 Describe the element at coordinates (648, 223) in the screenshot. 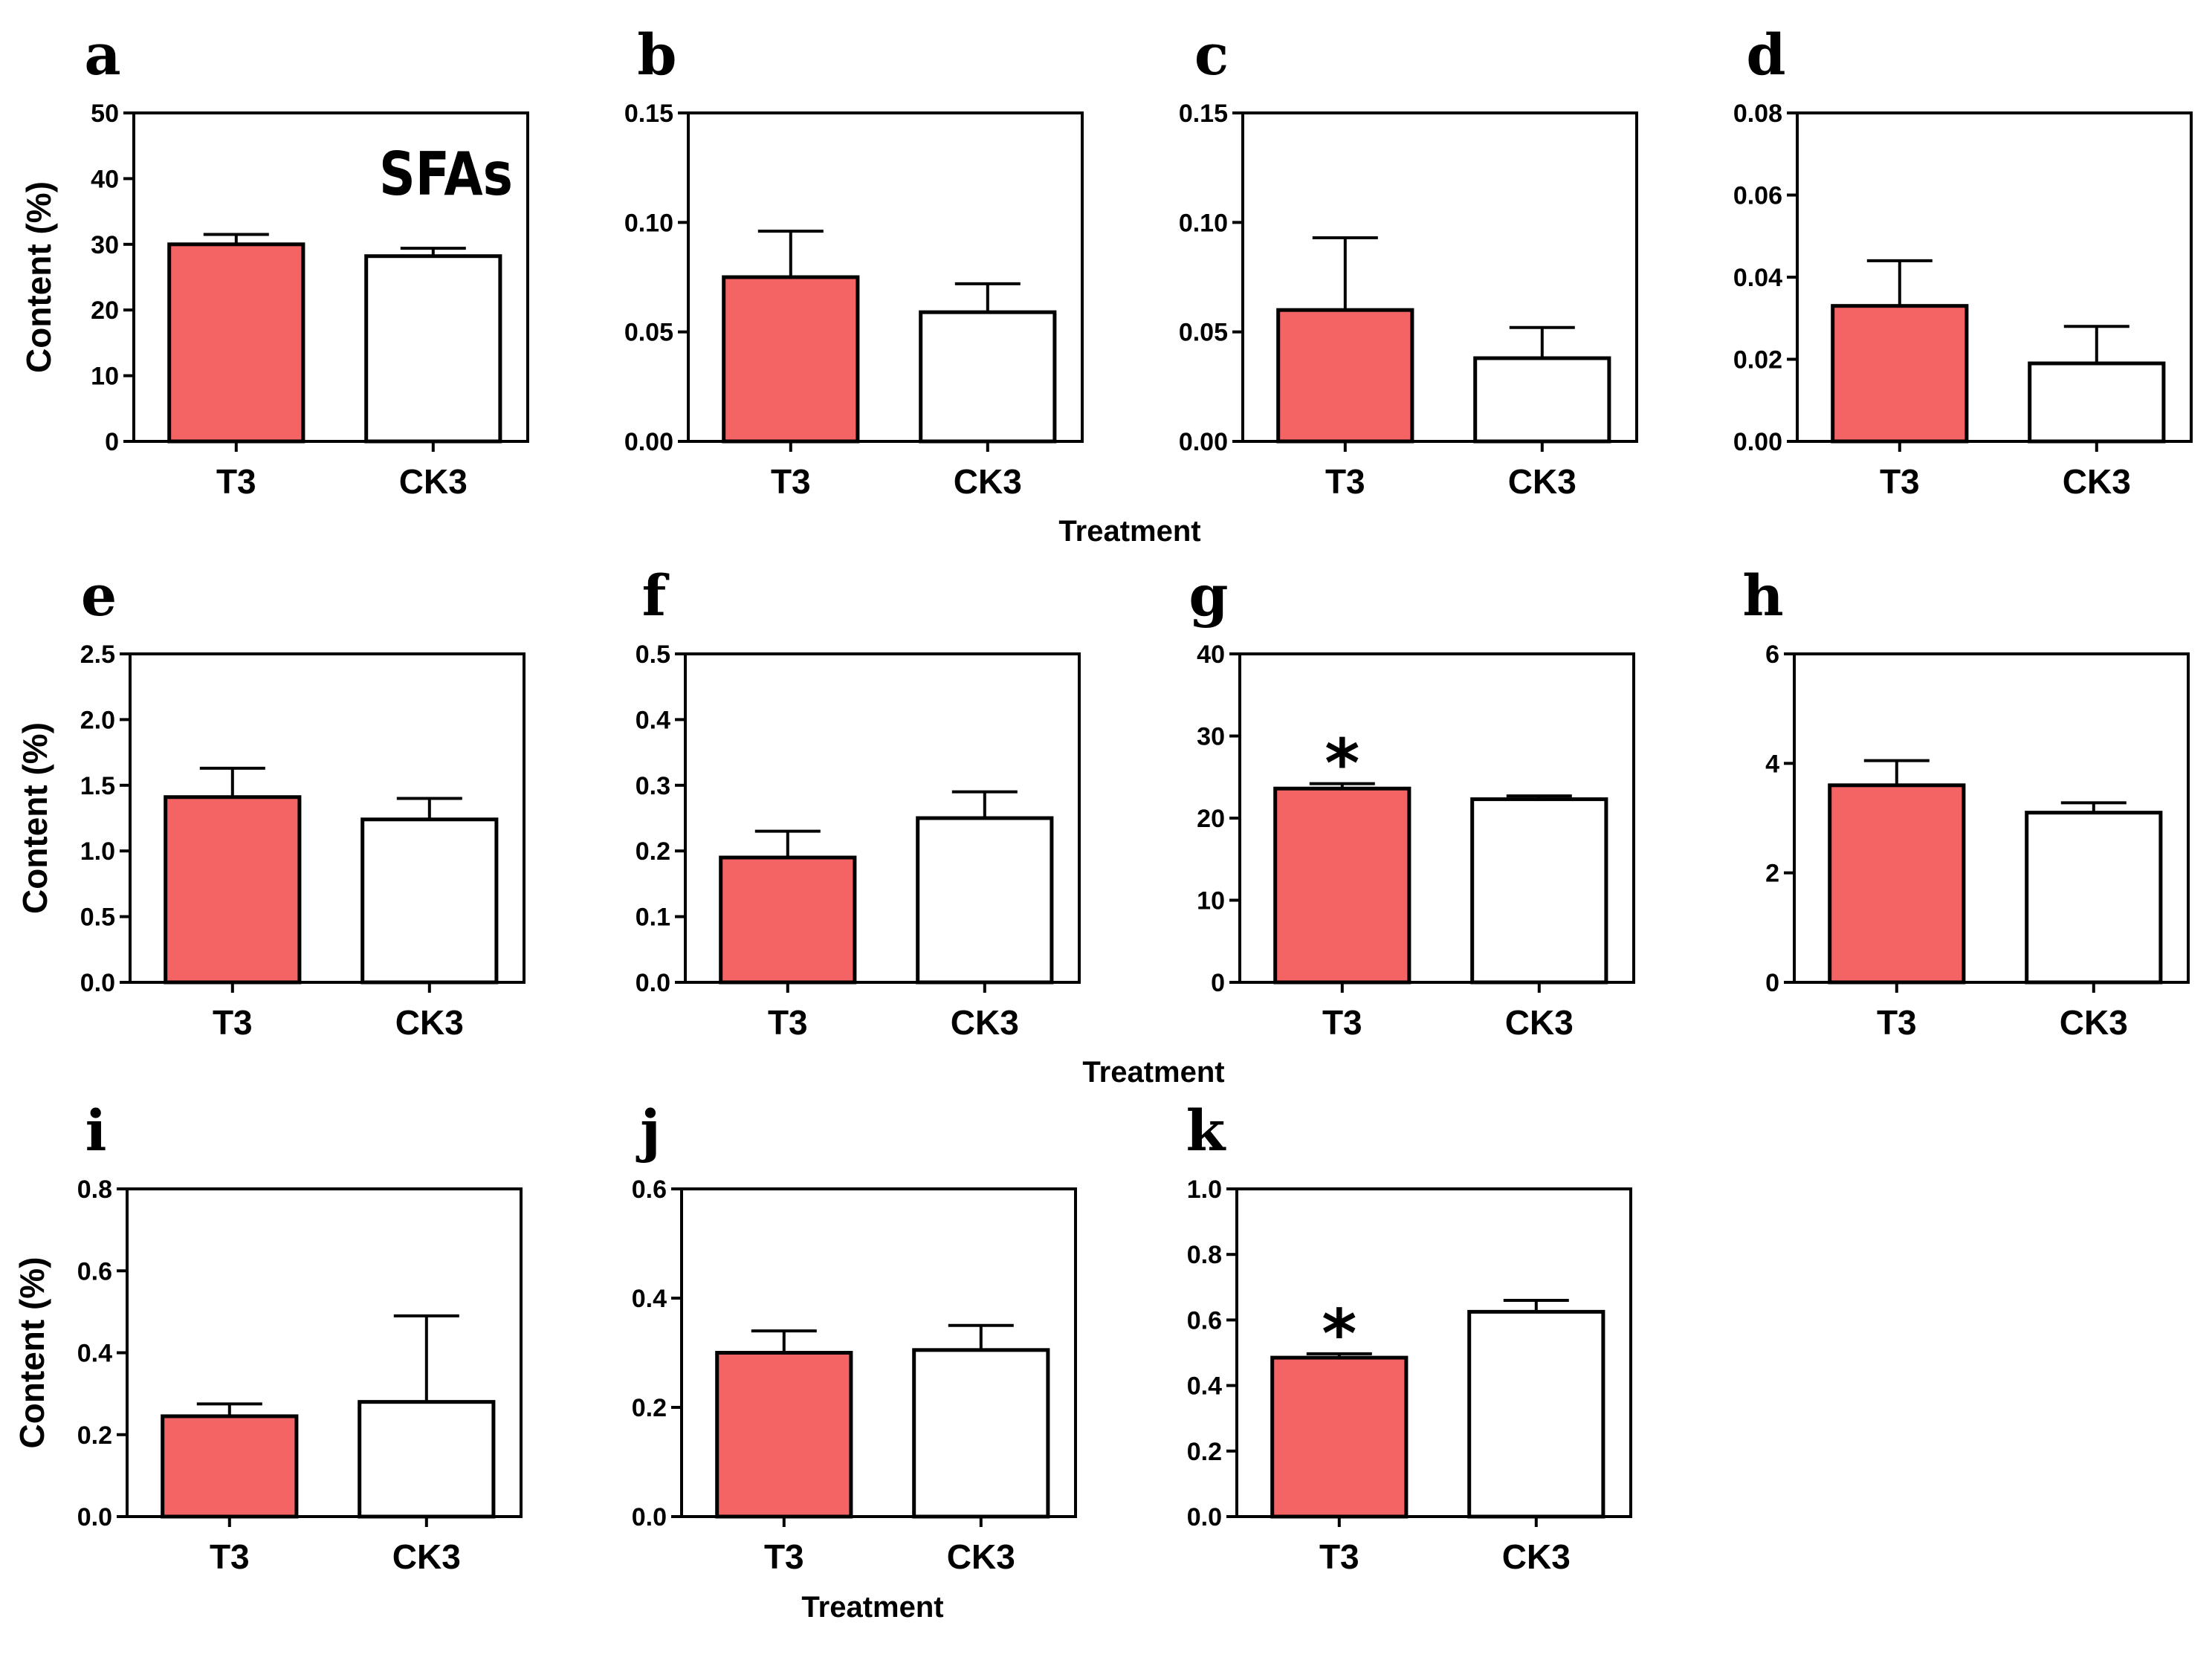

I see `y-tick-label-b-2: 0.10` at that location.